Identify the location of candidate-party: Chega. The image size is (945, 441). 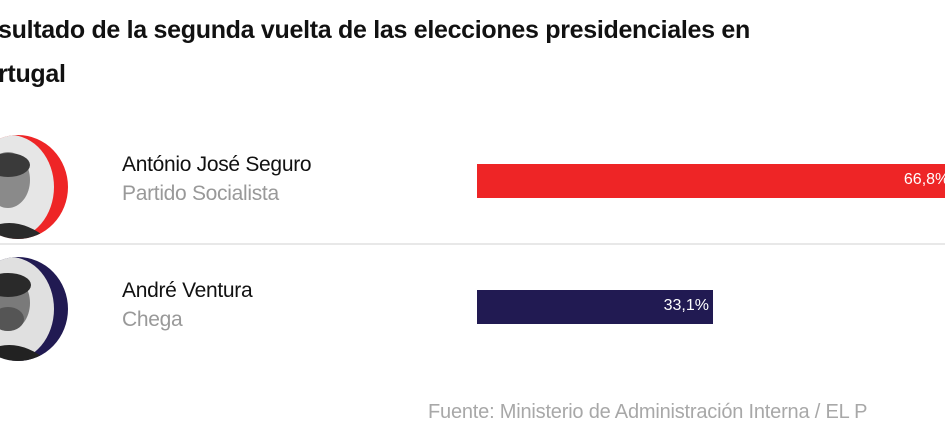
(152, 319).